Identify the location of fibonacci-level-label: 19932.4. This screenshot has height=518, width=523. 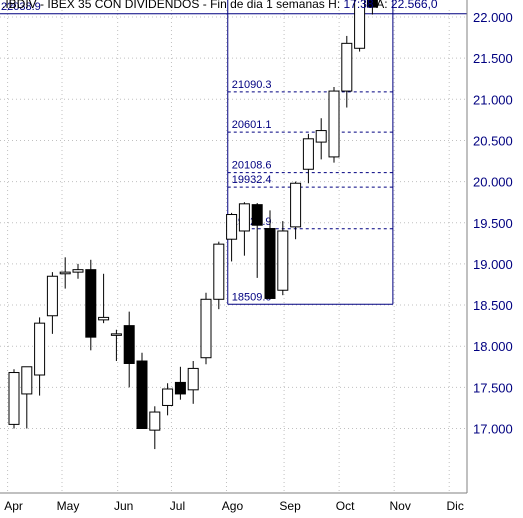
(252, 180).